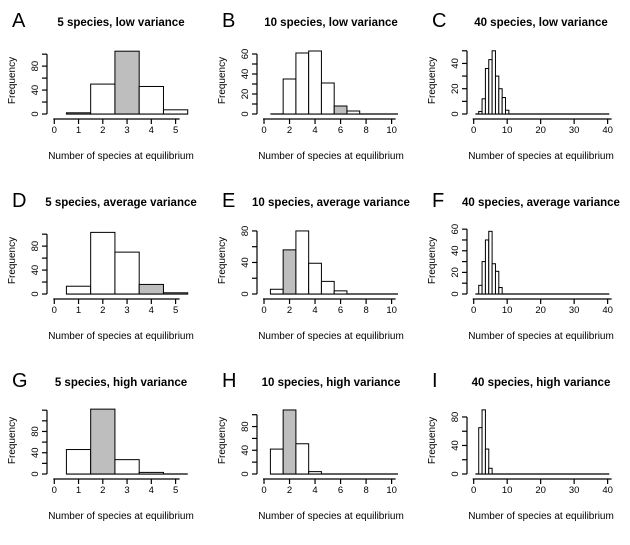 Image resolution: width=630 pixels, height=545 pixels. What do you see at coordinates (455, 229) in the screenshot?
I see `y-tick-label: 60` at bounding box center [455, 229].